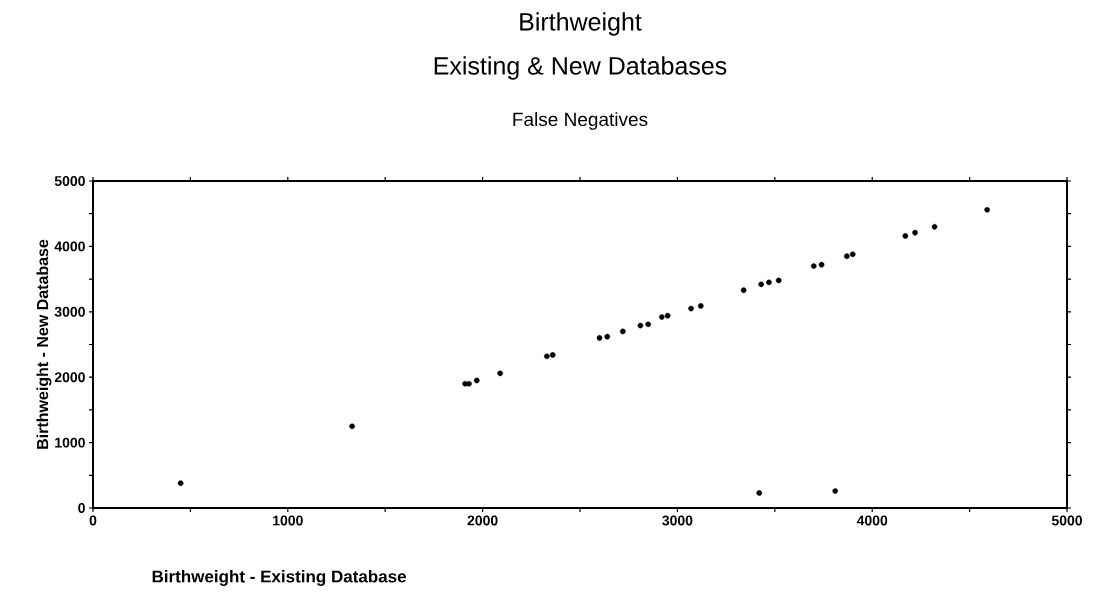 The width and height of the screenshot is (1095, 608). What do you see at coordinates (581, 24) in the screenshot?
I see `chart-title: Birthweight` at bounding box center [581, 24].